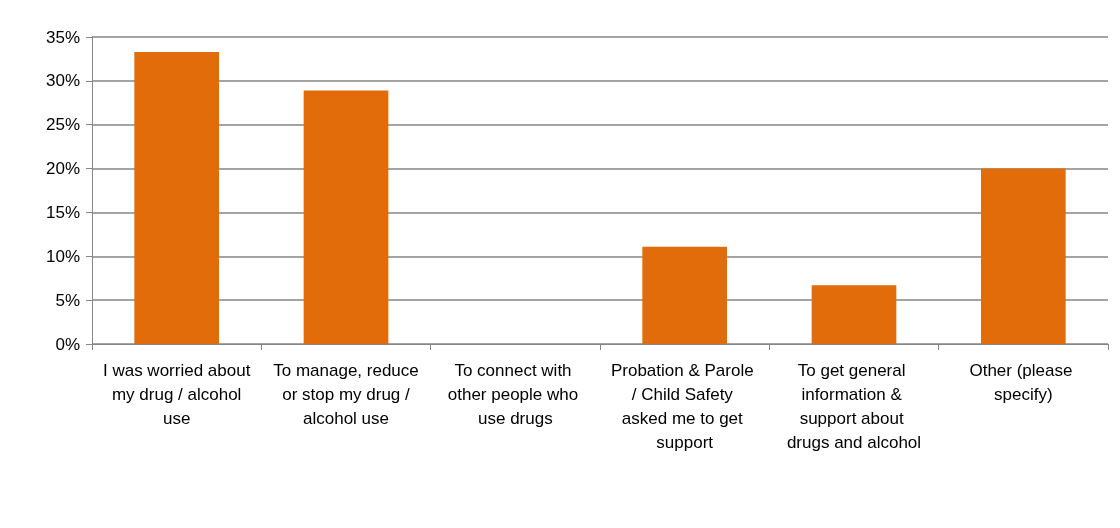 The image size is (1120, 528). What do you see at coordinates (62, 256) in the screenshot?
I see `y-tick-label: 10%` at bounding box center [62, 256].